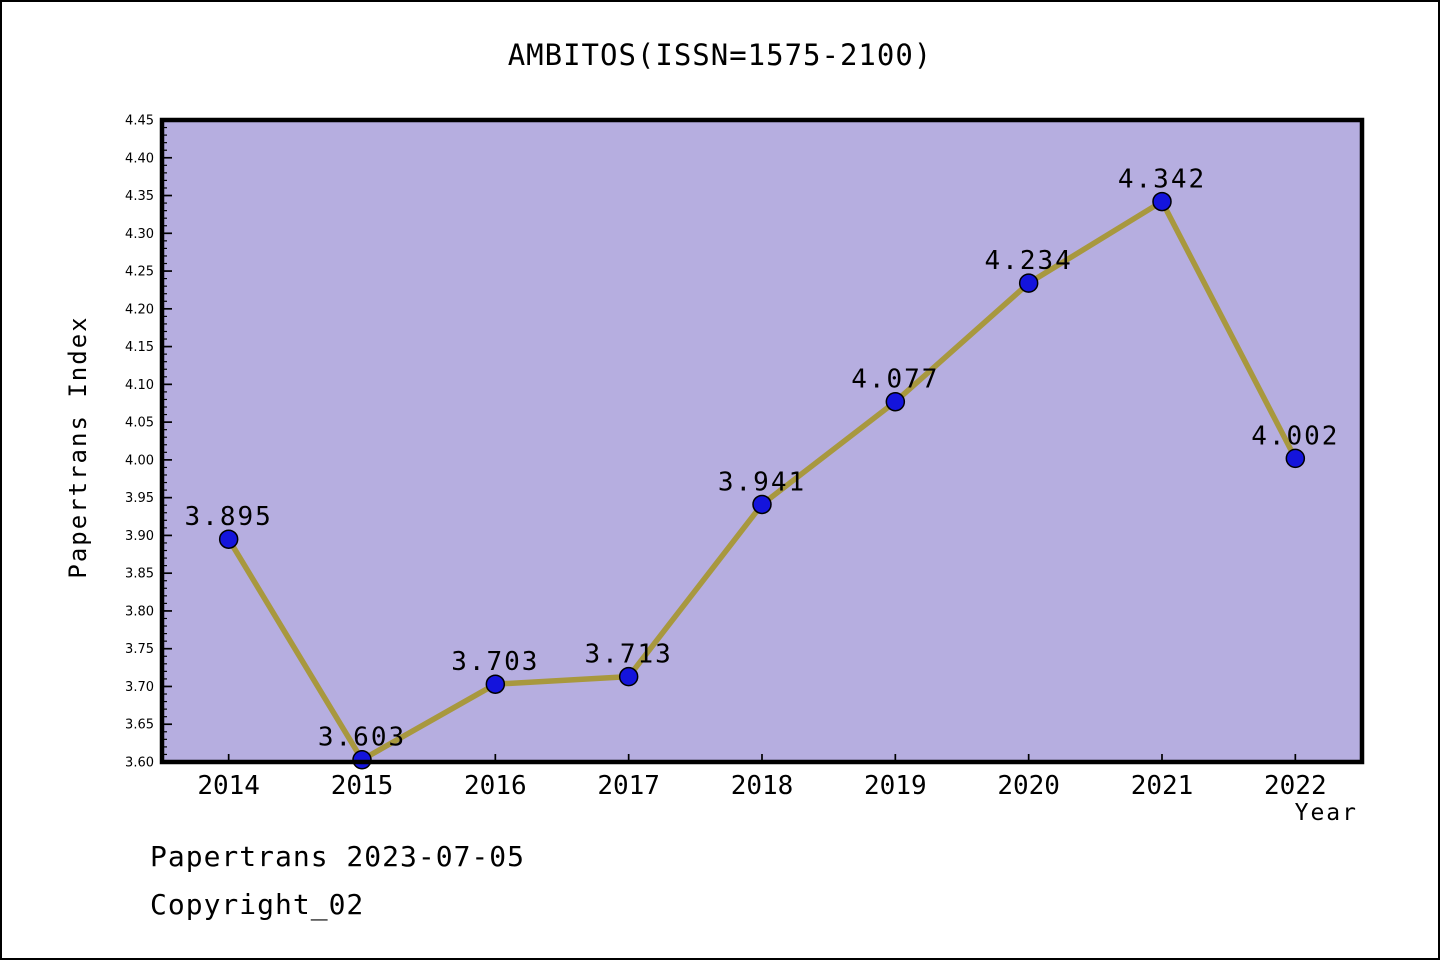 This screenshot has height=960, width=1440. I want to click on x-tick-label: 2015, so click(362, 786).